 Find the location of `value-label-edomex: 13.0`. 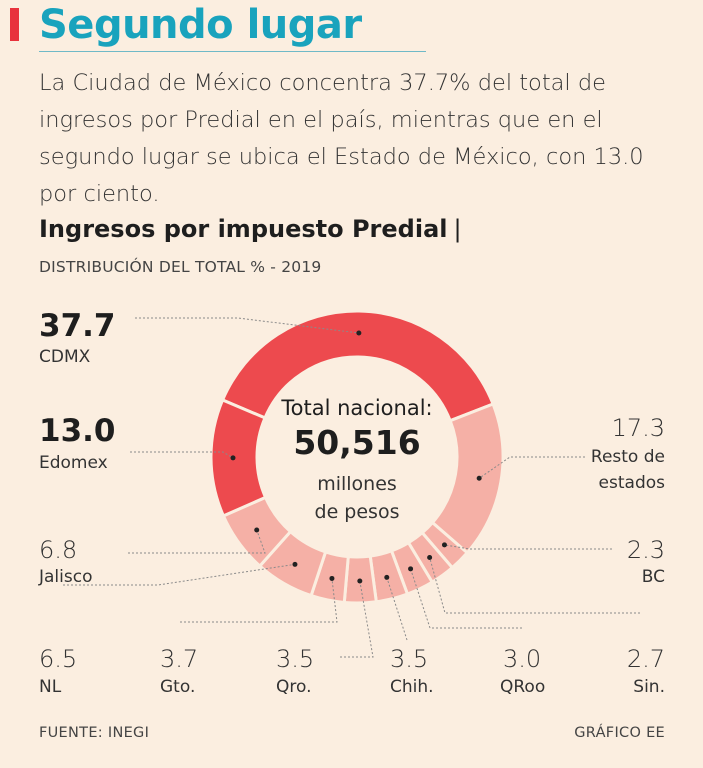

value-label-edomex: 13.0 is located at coordinates (77, 431).